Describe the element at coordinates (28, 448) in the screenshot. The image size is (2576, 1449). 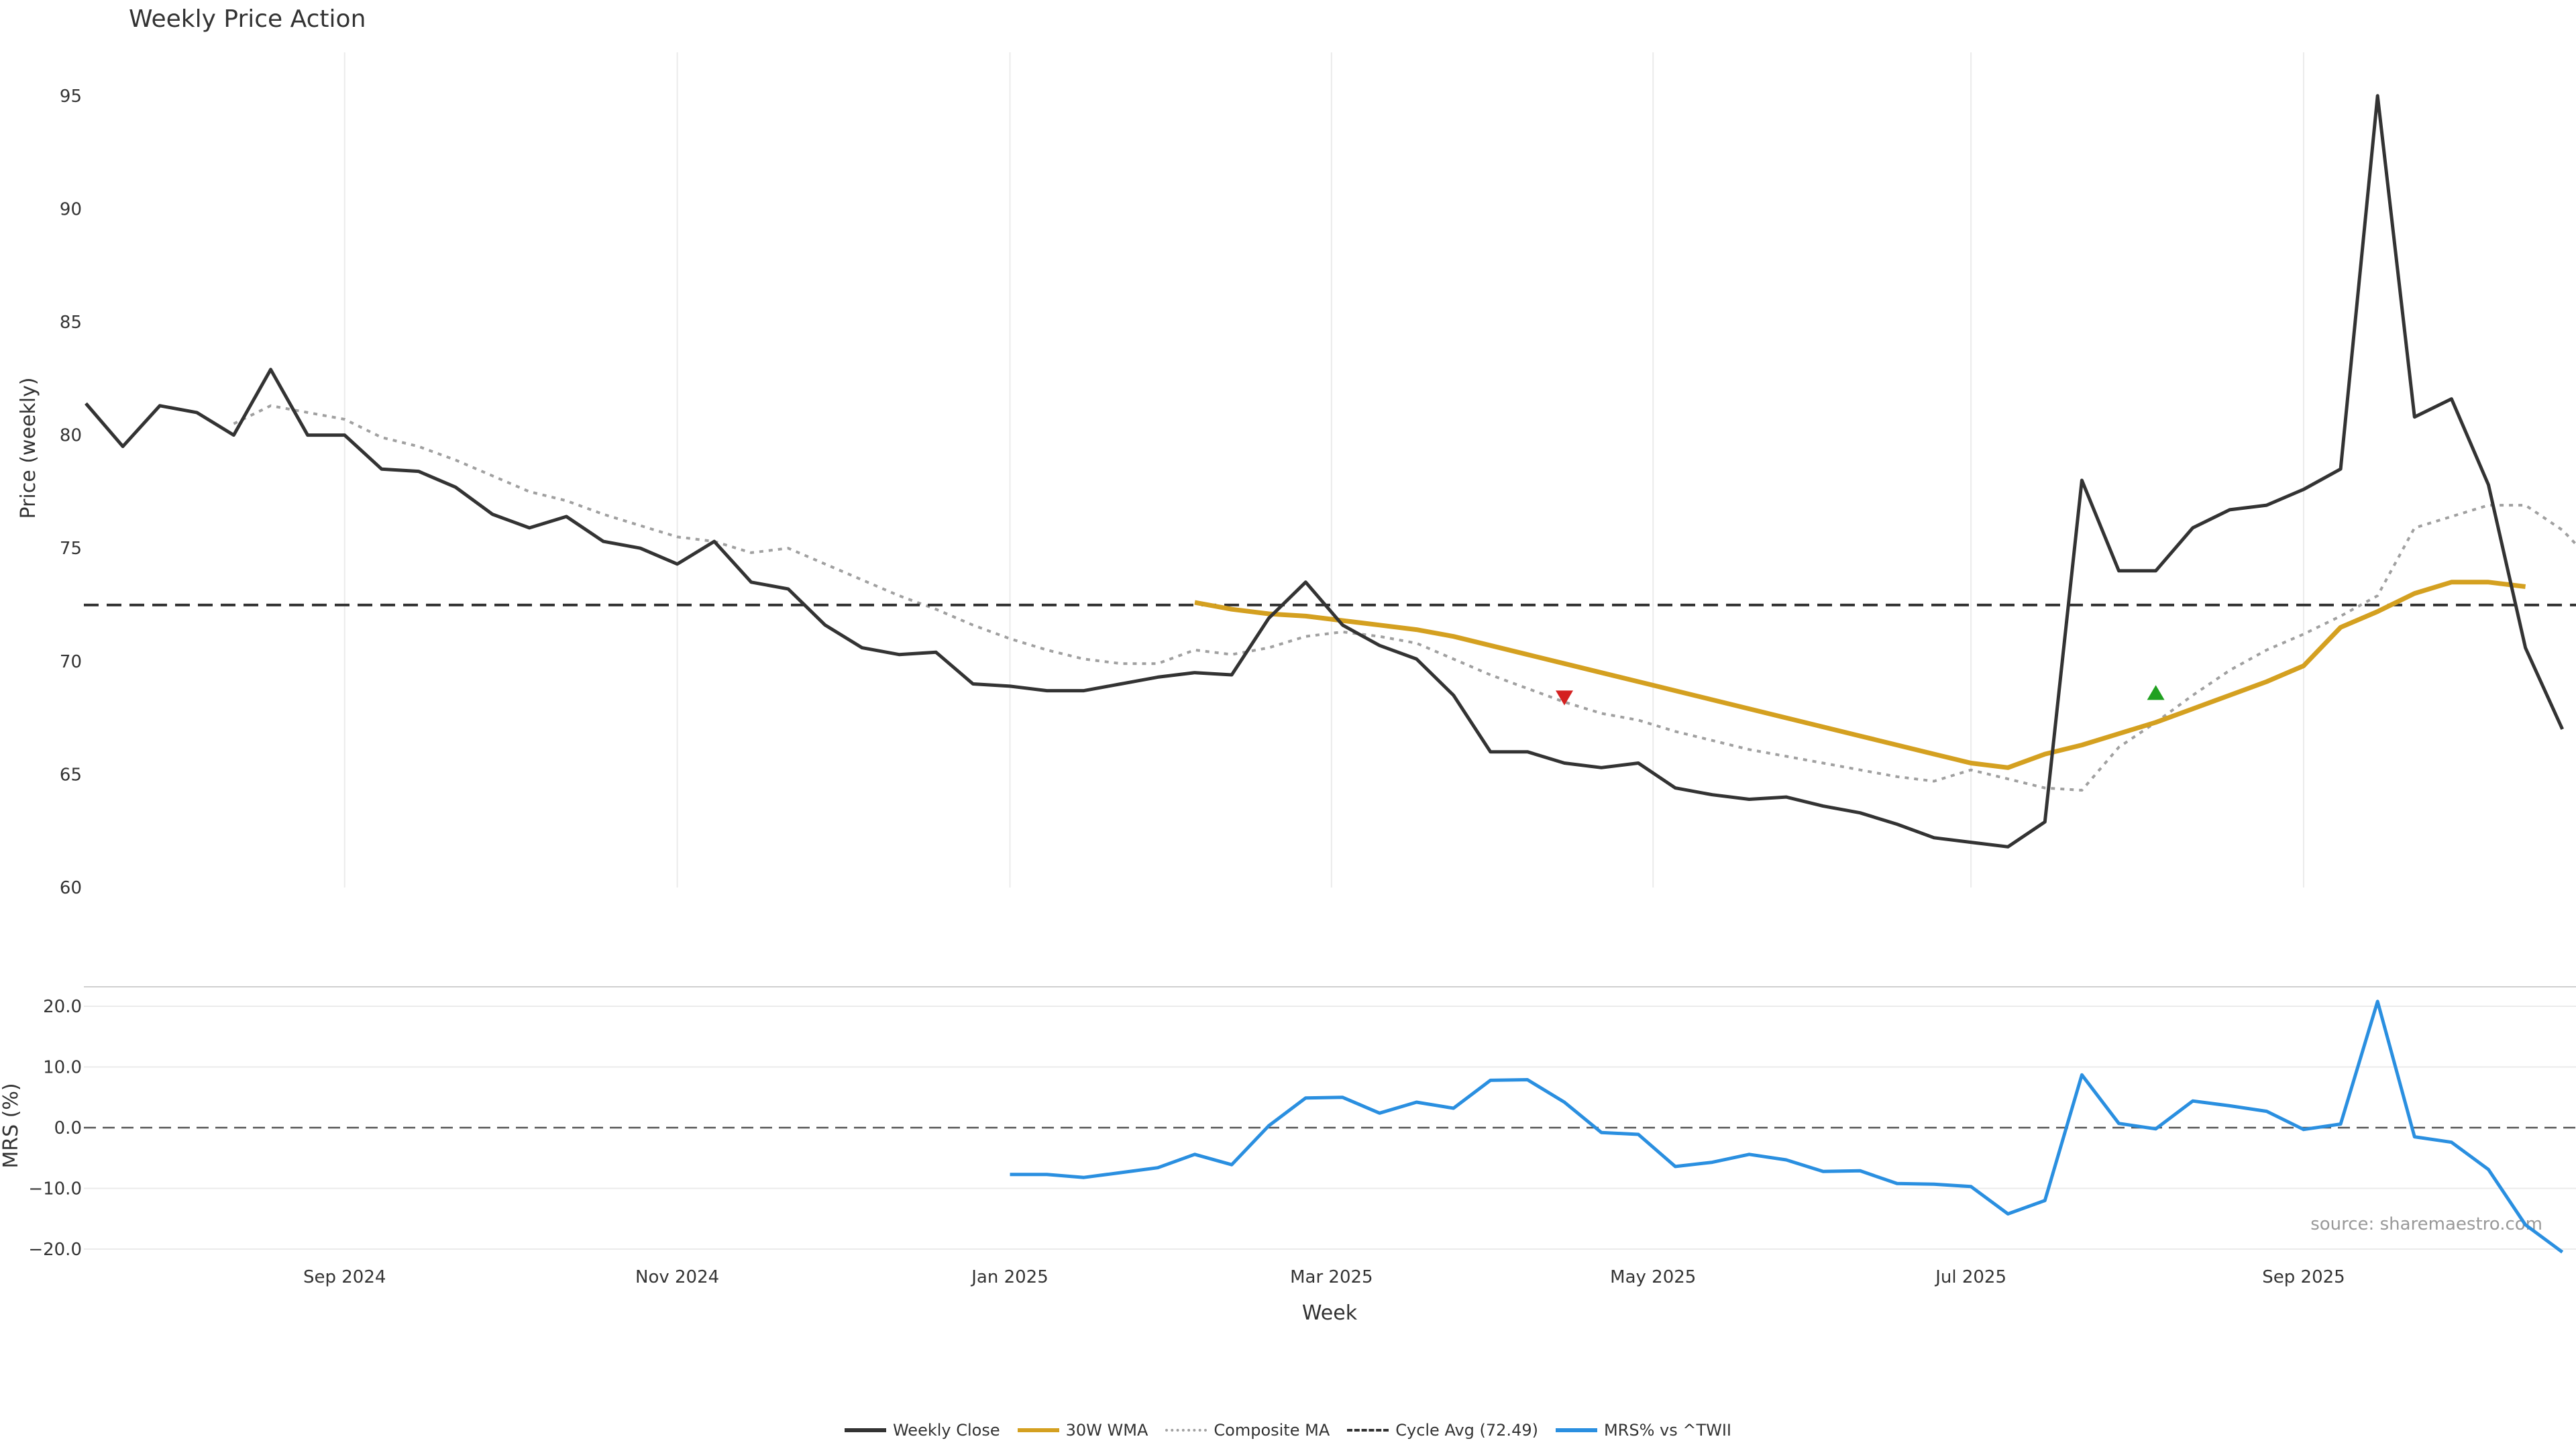
I see `price-axis-label: Price (weekly)` at that location.